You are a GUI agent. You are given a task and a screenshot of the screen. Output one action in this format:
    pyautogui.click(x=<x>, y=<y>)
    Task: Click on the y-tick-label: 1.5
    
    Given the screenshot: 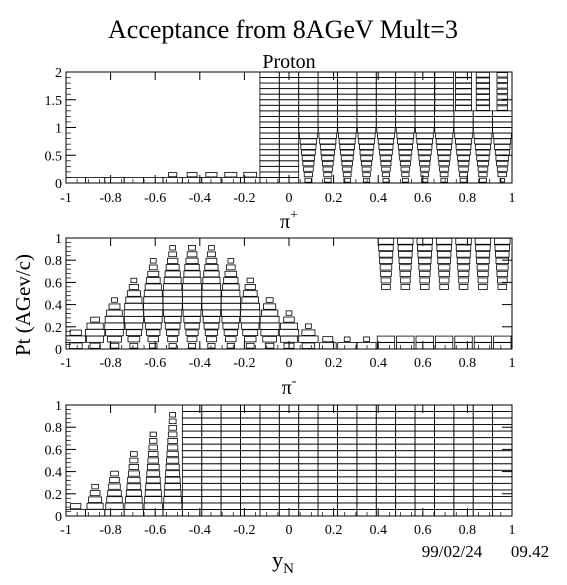 What is the action you would take?
    pyautogui.click(x=54, y=101)
    